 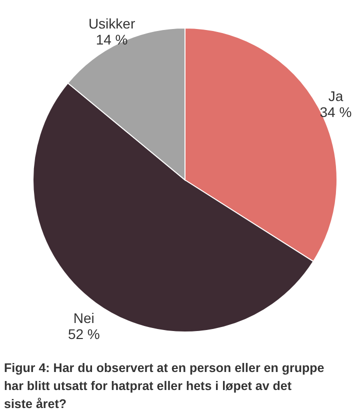 What do you see at coordinates (336, 112) in the screenshot?
I see `data-label: 34 %` at bounding box center [336, 112].